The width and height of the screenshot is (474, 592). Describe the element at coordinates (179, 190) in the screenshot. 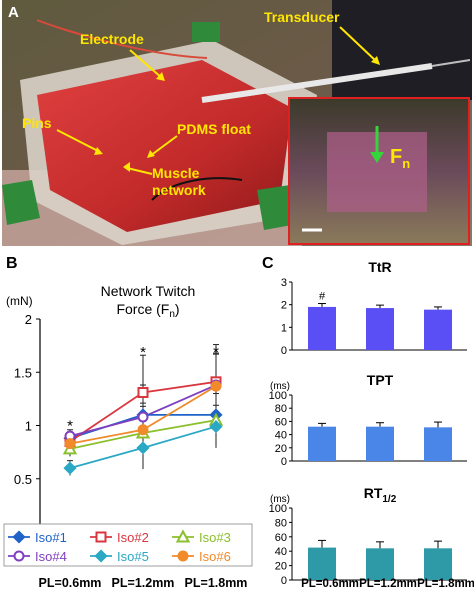

I see `label-network: network` at that location.